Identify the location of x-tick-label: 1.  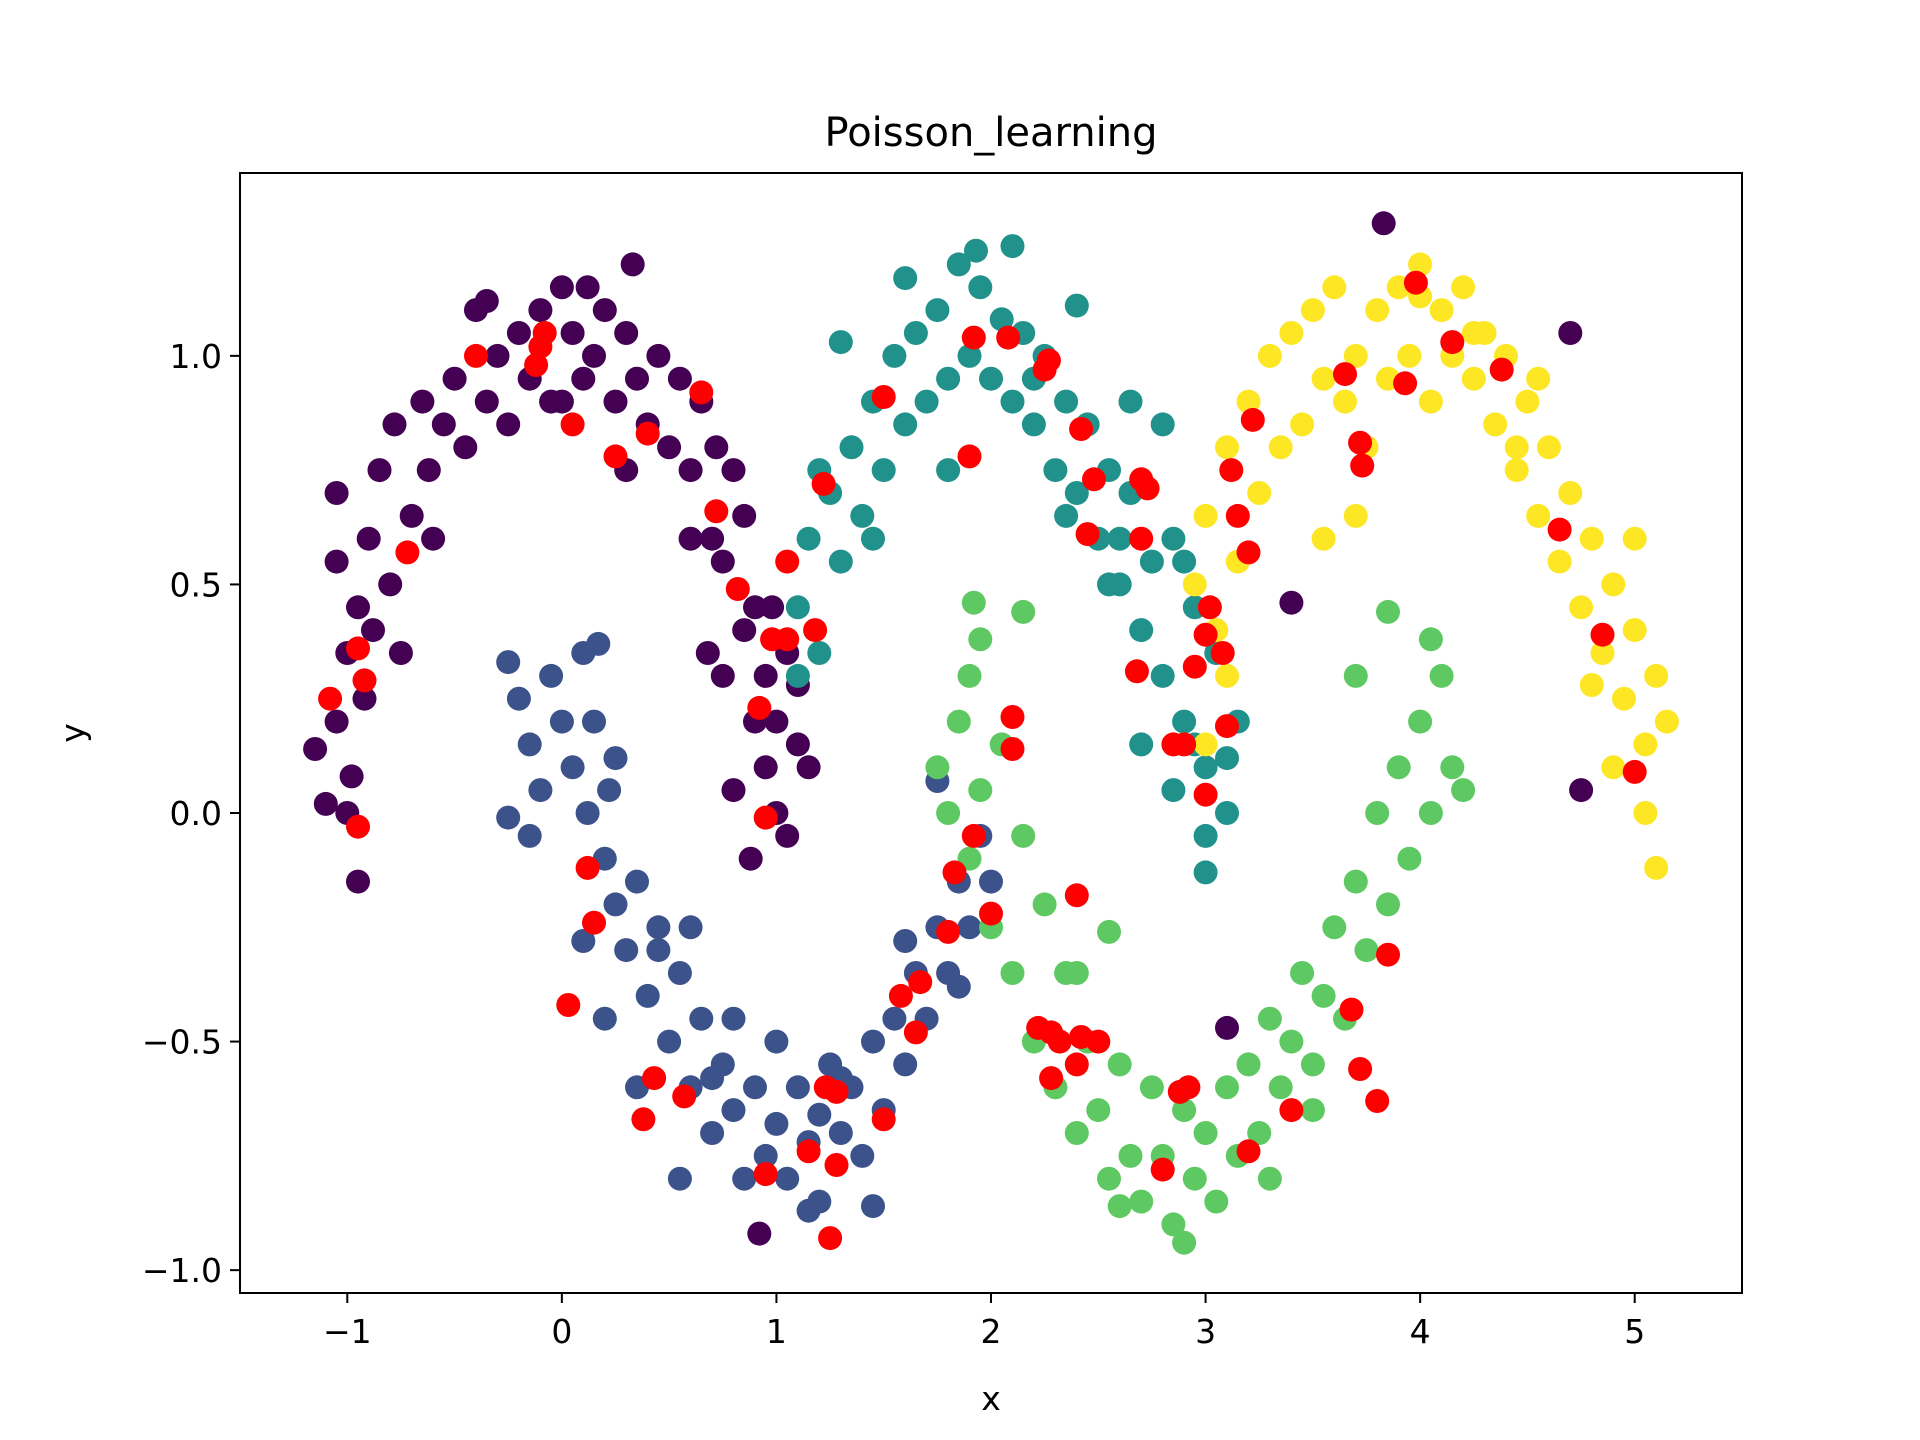
(776, 1331).